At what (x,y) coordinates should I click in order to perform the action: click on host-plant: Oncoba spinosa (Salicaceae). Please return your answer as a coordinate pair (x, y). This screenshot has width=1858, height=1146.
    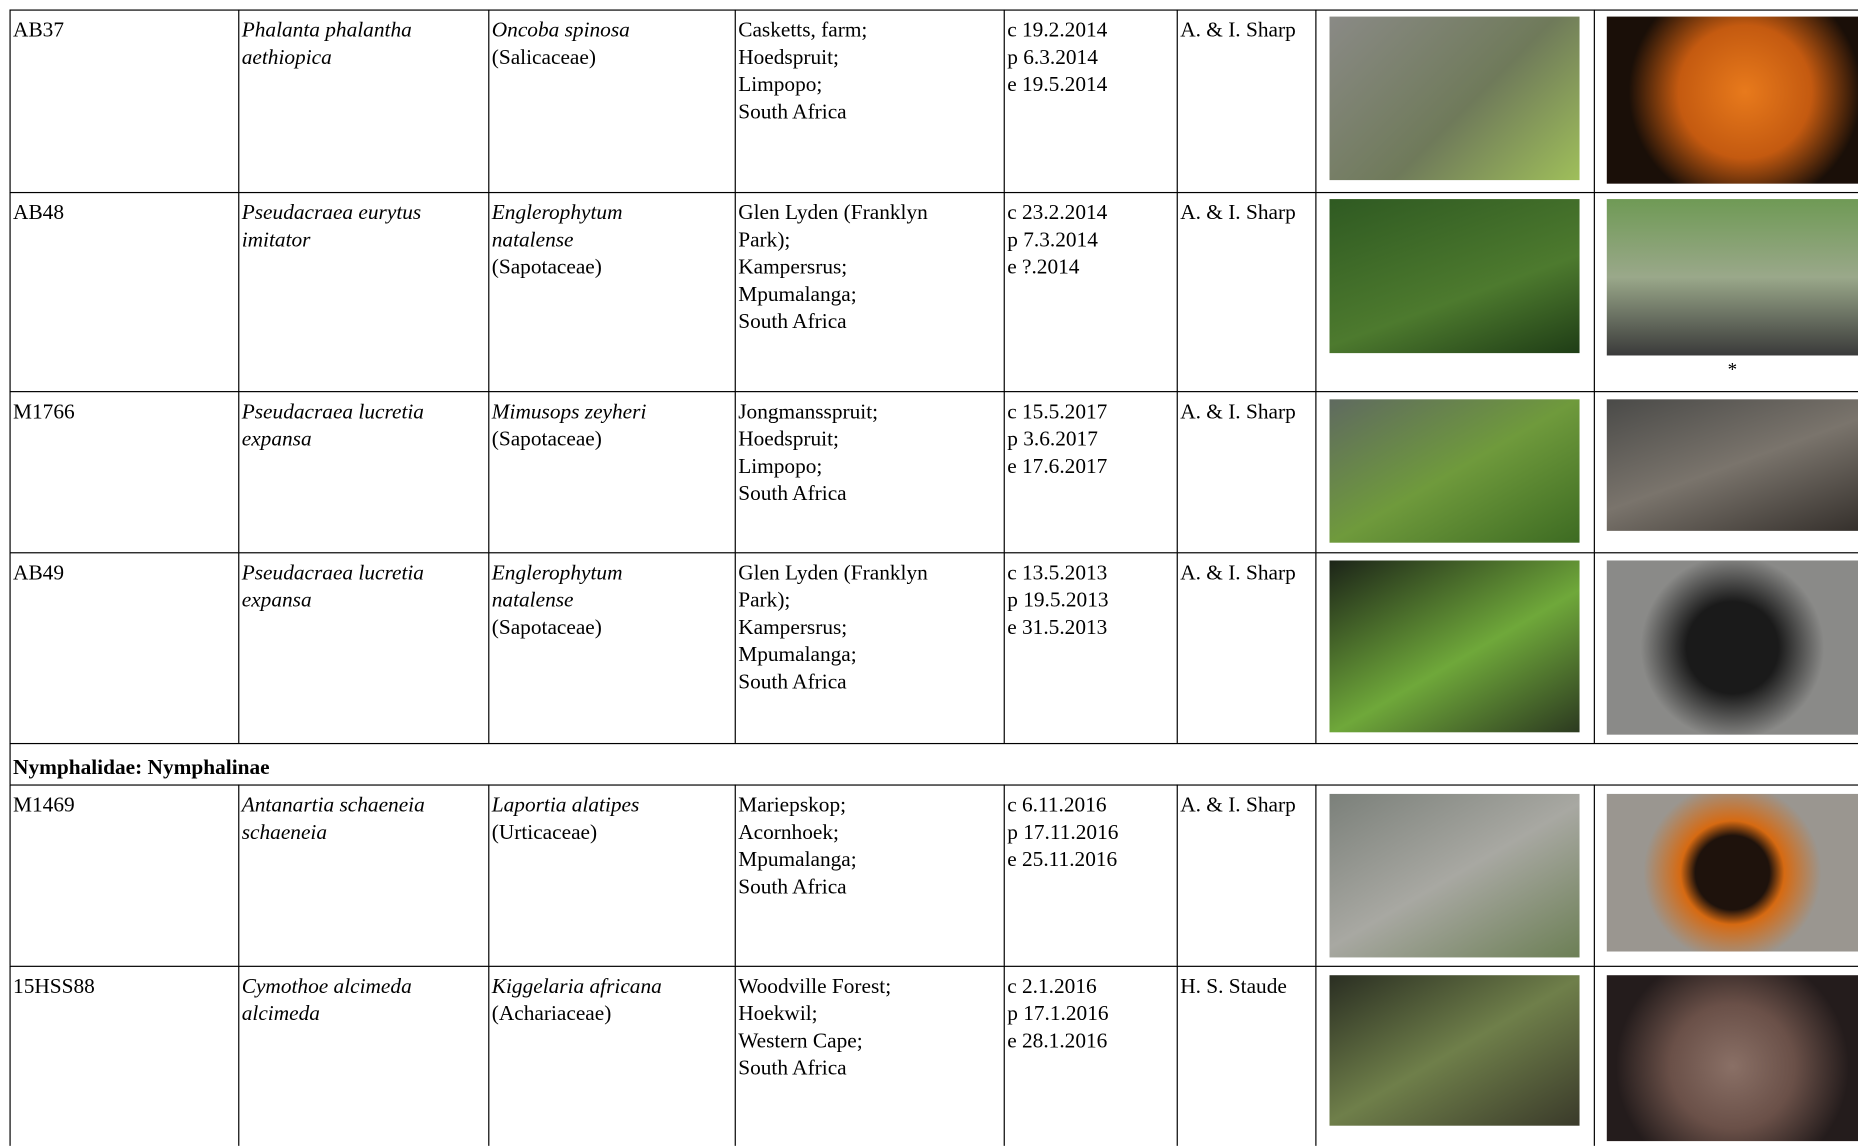
    Looking at the image, I should click on (611, 40).